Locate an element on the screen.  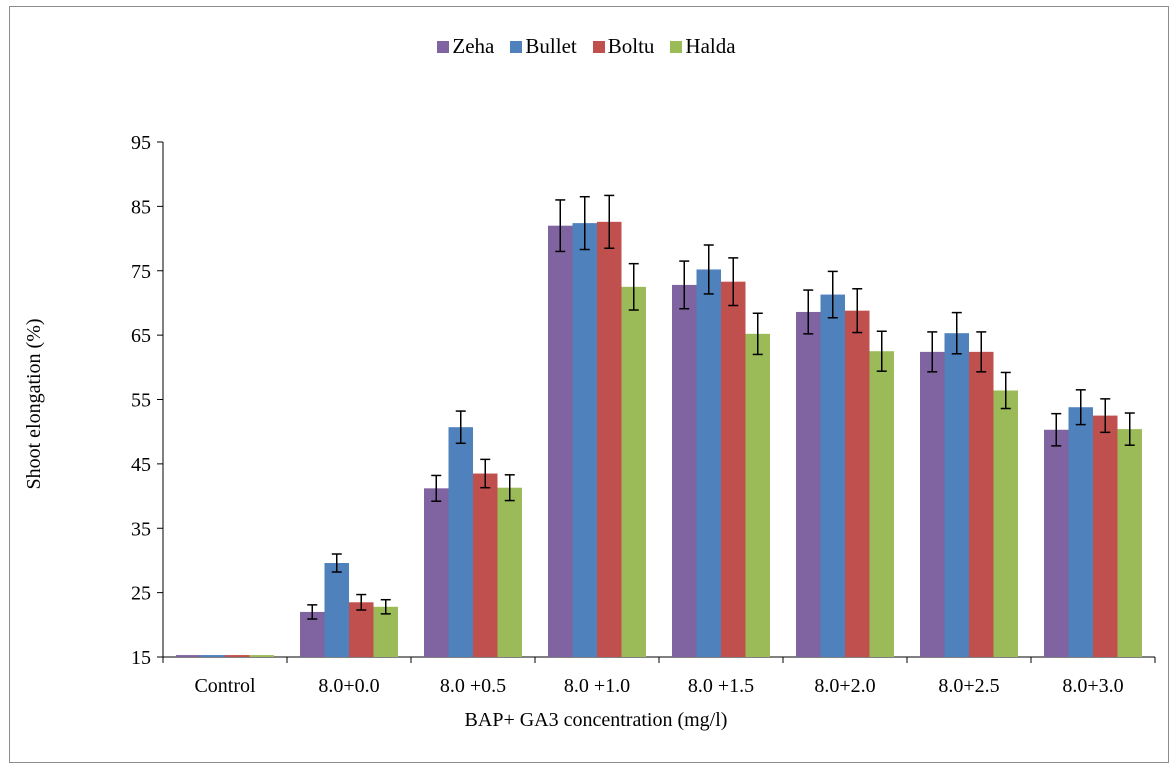
x-tick-label: 8.0+2.0 is located at coordinates (844, 686).